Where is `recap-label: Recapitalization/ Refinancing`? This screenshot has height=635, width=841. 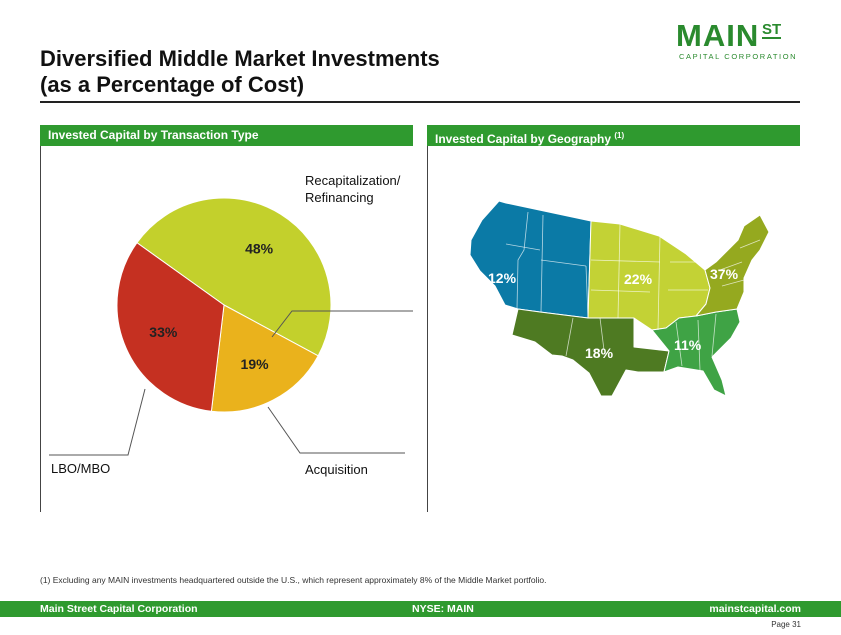 recap-label: Recapitalization/ Refinancing is located at coordinates (352, 189).